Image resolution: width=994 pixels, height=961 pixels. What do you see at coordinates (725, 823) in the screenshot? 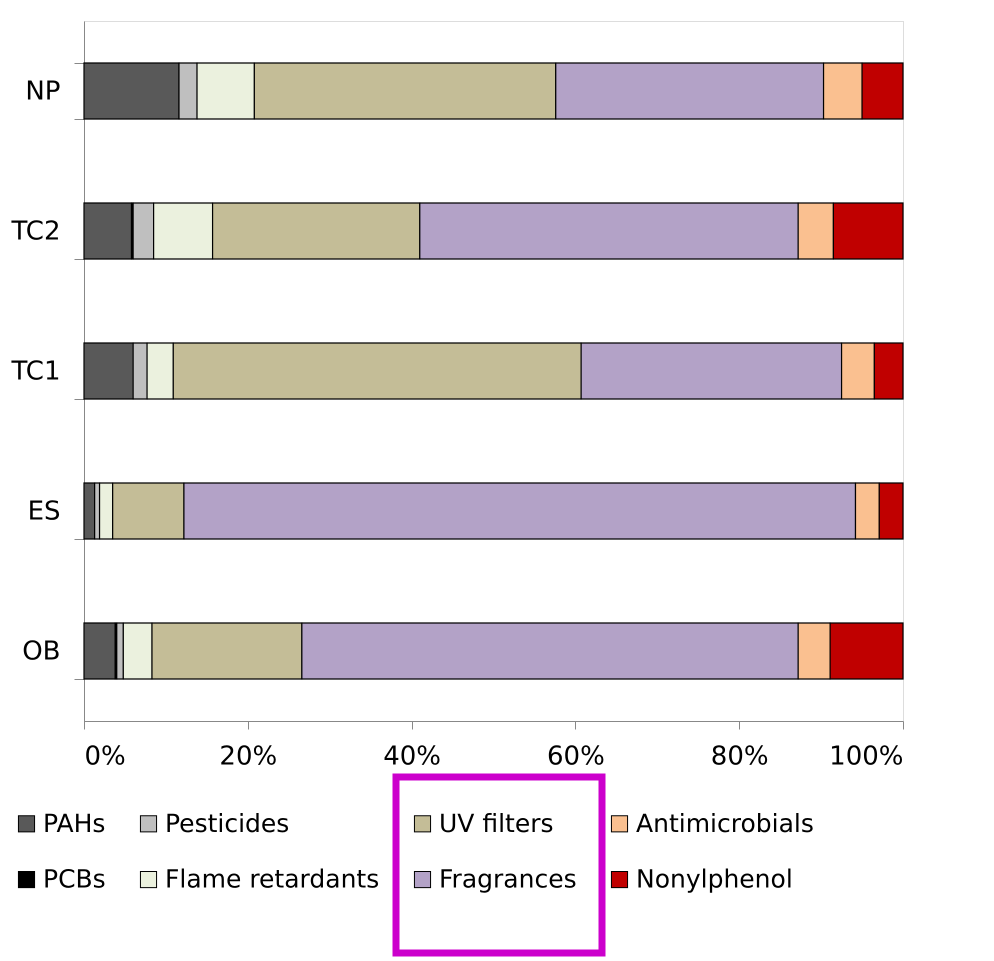
I see `legend-label: Antimicrobials` at bounding box center [725, 823].